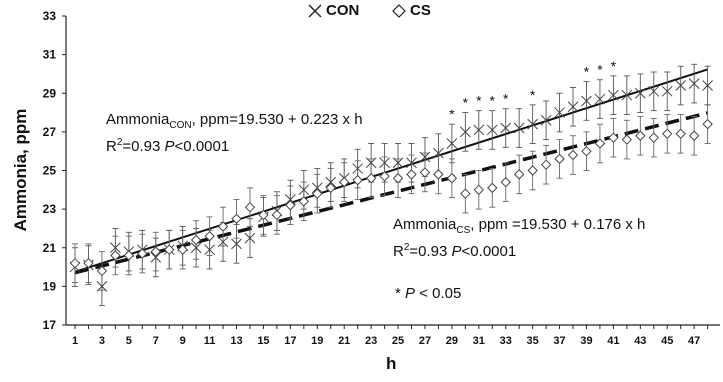 This screenshot has width=723, height=382. Describe the element at coordinates (506, 341) in the screenshot. I see `x-tick-label: 33` at that location.